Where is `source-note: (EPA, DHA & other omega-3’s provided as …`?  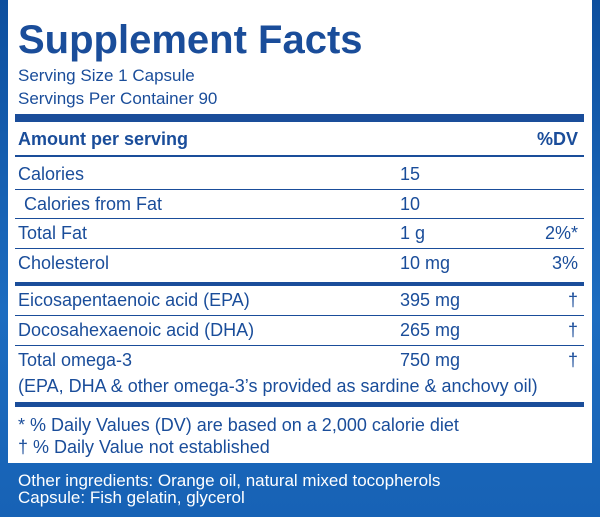
source-note: (EPA, DHA & other omega-3’s provided as … is located at coordinates (278, 386).